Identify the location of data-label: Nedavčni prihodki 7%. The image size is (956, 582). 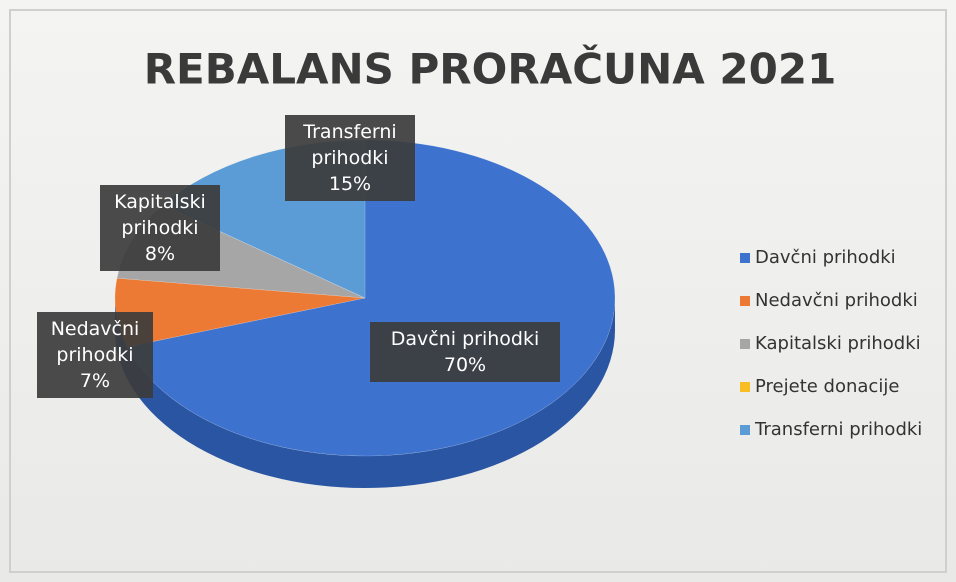
(95, 355).